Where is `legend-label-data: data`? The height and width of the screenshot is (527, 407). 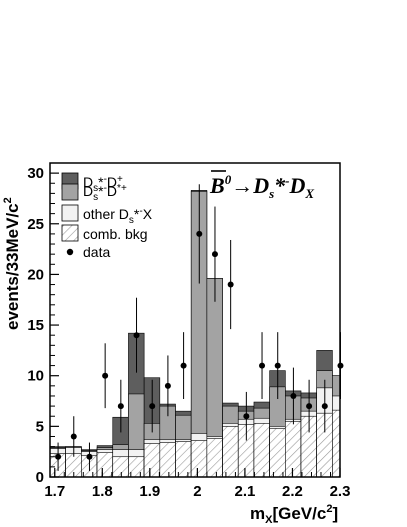
legend-label-data: data is located at coordinates (96, 252).